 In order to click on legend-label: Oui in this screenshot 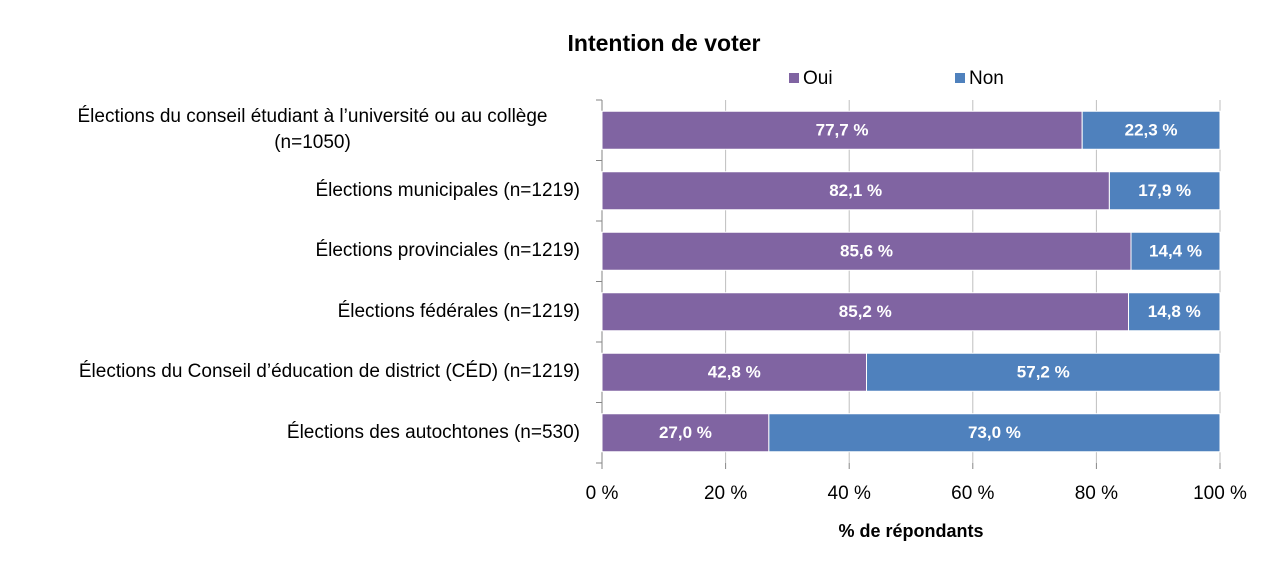, I will do `click(818, 78)`.